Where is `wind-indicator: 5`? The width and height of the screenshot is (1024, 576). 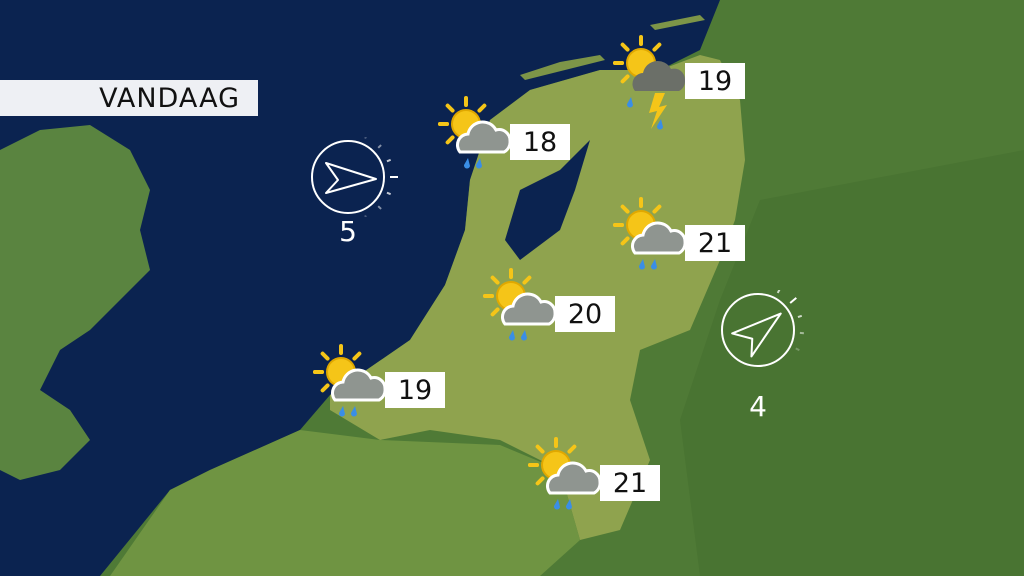 wind-indicator: 5 is located at coordinates (348, 192).